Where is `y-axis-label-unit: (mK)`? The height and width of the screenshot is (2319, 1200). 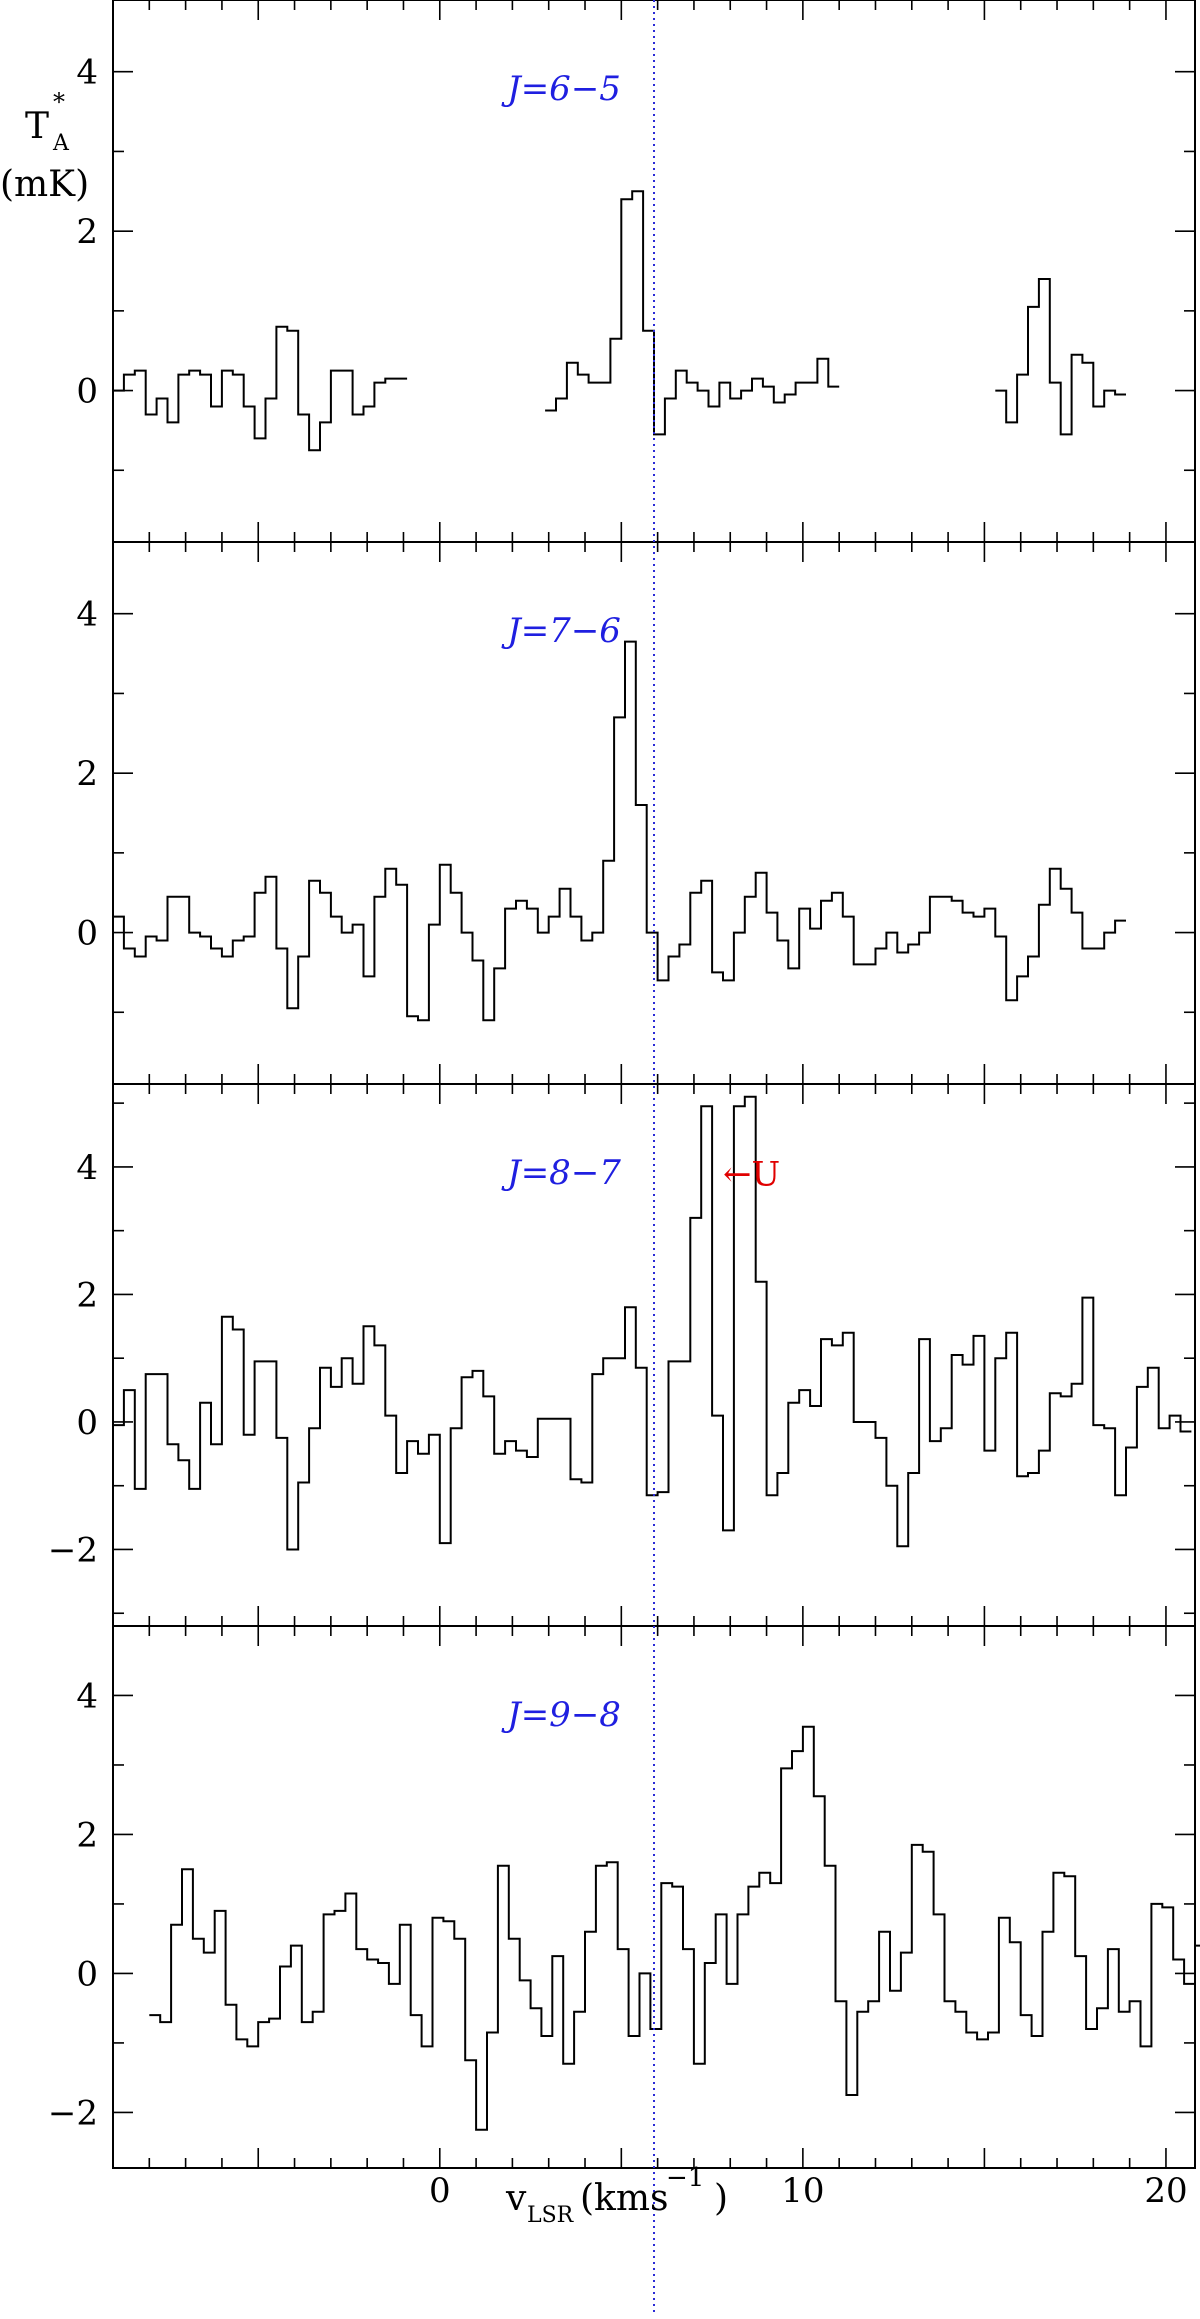
y-axis-label-unit: (mK) is located at coordinates (44, 184).